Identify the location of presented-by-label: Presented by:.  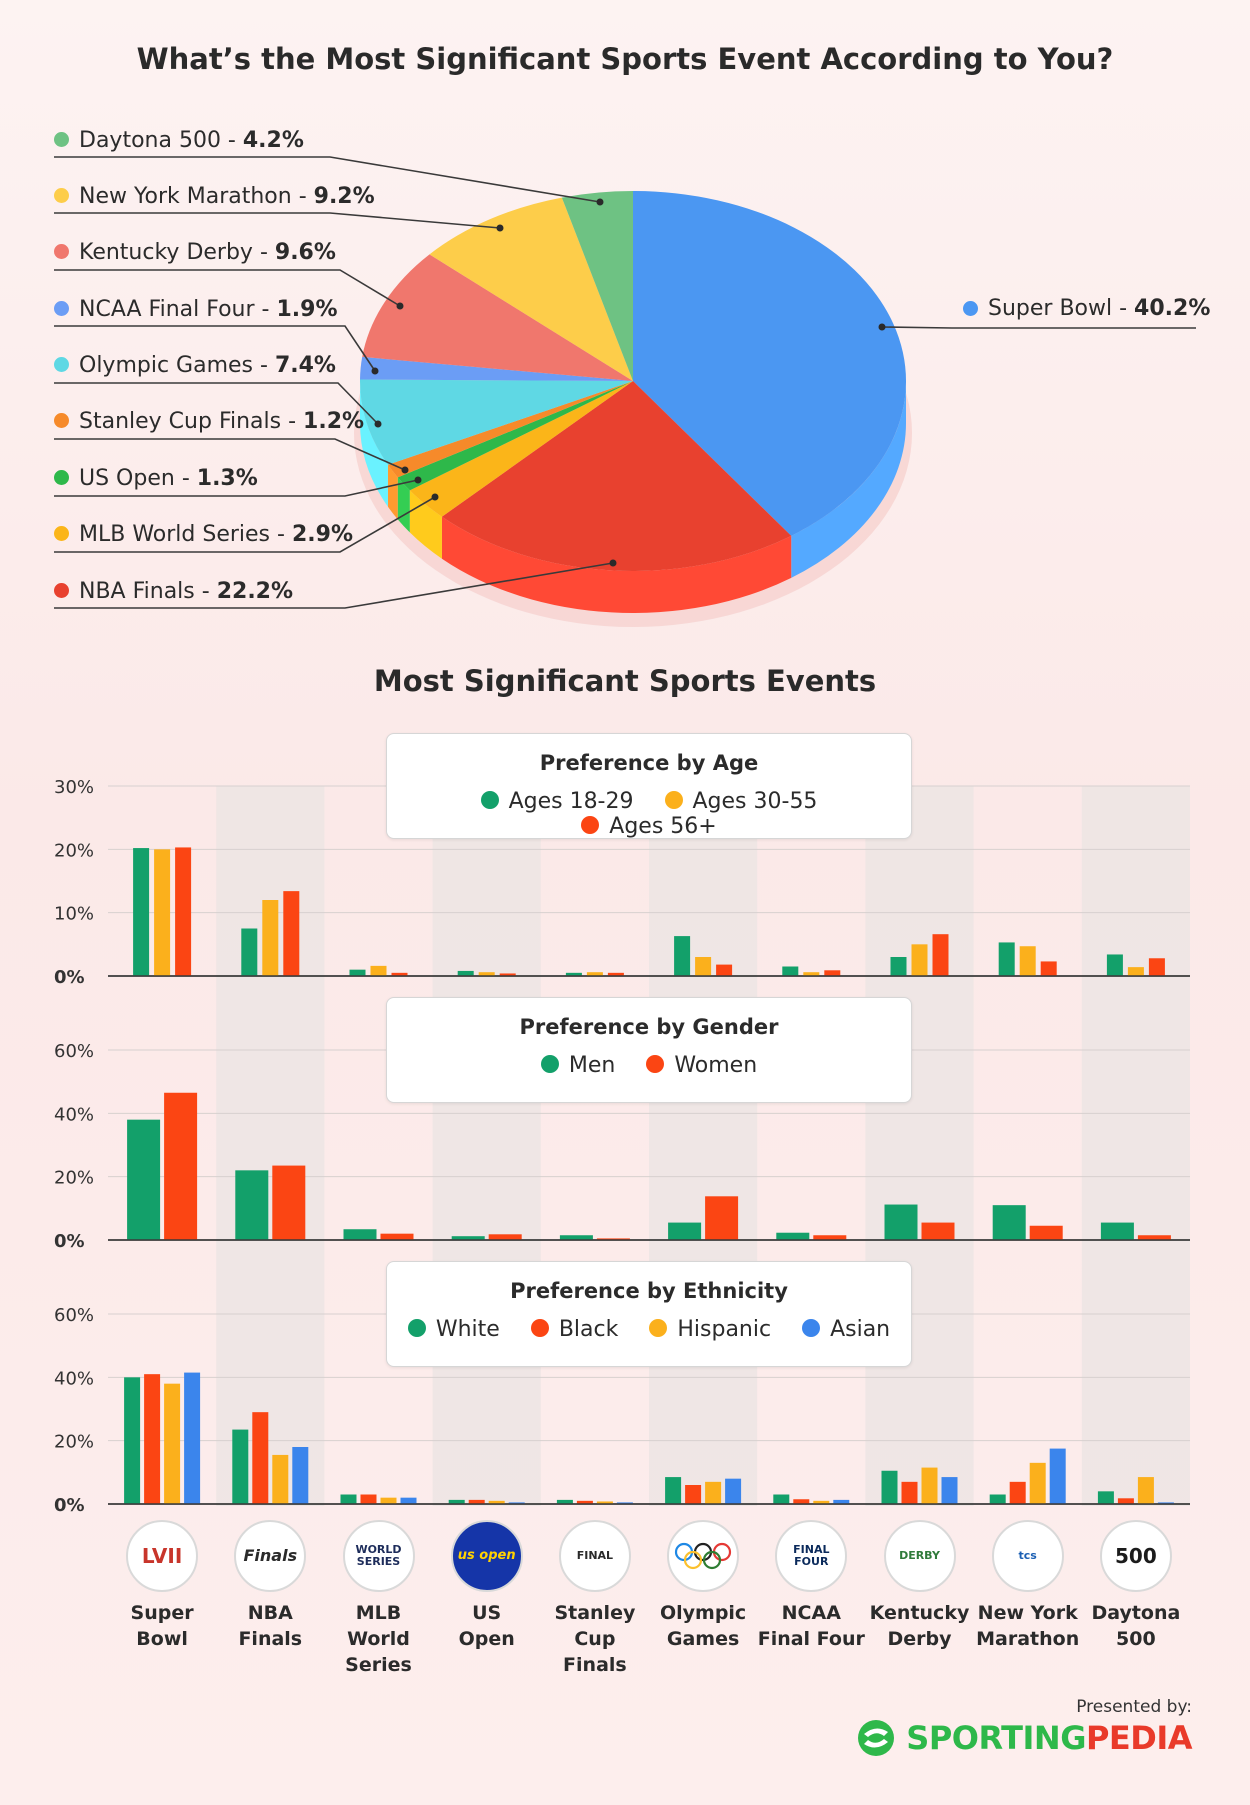
(1134, 1707).